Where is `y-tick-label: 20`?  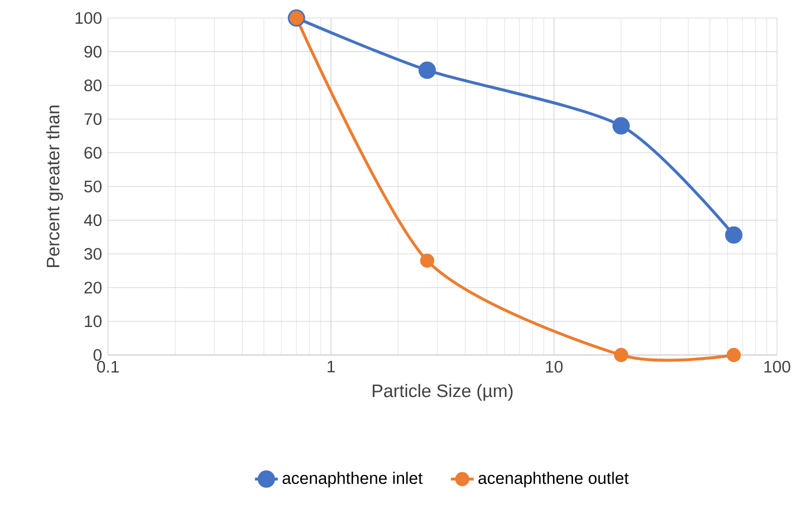 y-tick-label: 20 is located at coordinates (93, 288).